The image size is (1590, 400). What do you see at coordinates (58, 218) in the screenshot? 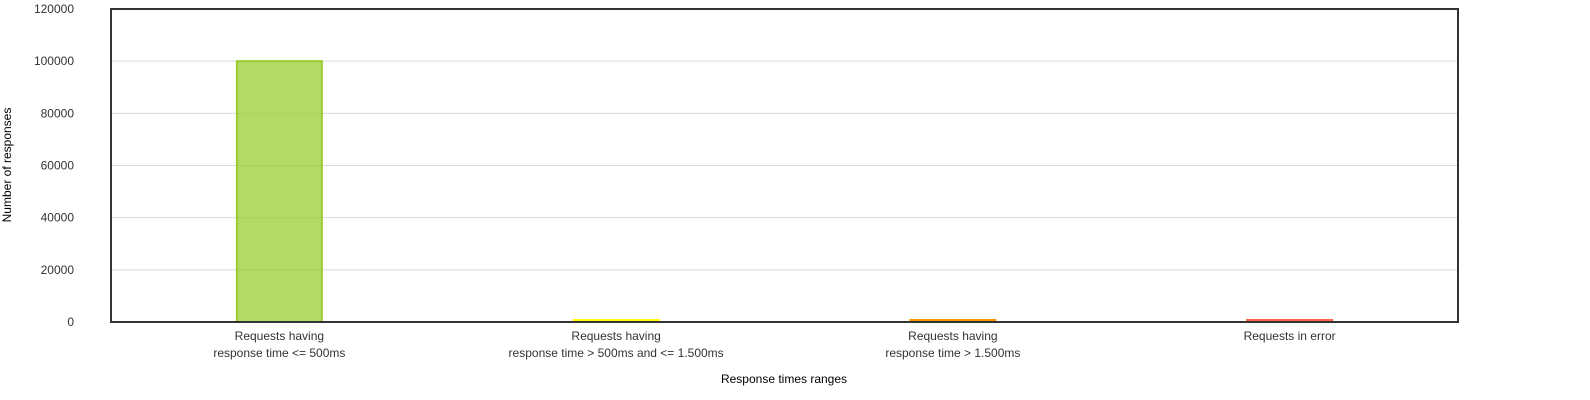
I see `y-tick-label: 40000` at bounding box center [58, 218].